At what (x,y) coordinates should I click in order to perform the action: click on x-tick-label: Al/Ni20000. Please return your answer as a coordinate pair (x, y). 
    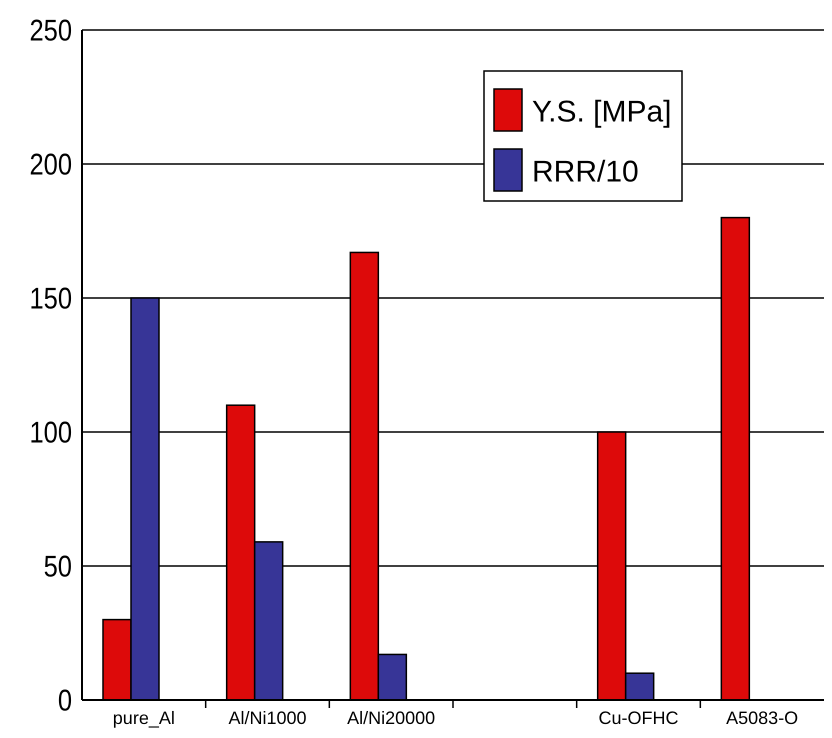
    Looking at the image, I should click on (391, 718).